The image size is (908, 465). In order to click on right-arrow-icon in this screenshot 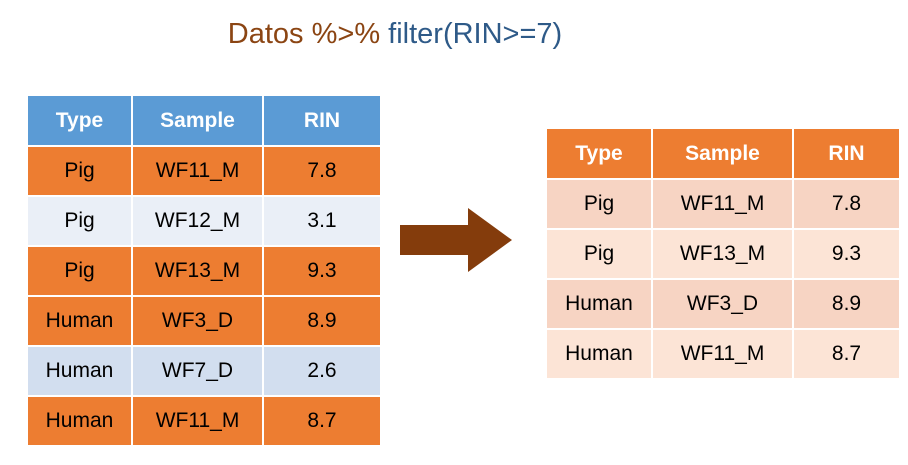, I will do `click(456, 240)`.